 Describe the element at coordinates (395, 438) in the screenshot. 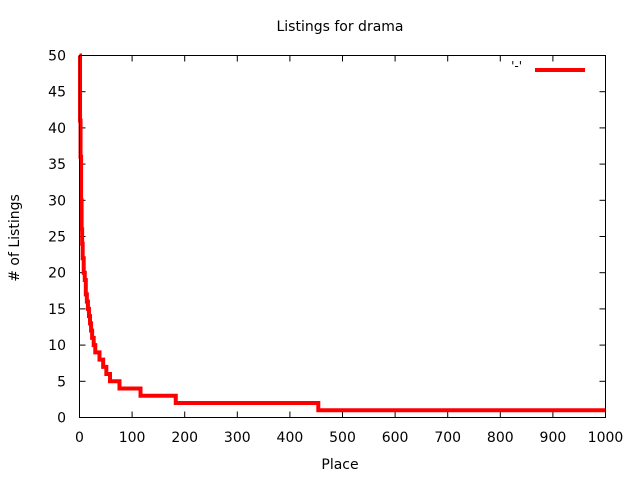

I see `x-tick-label: 600` at that location.